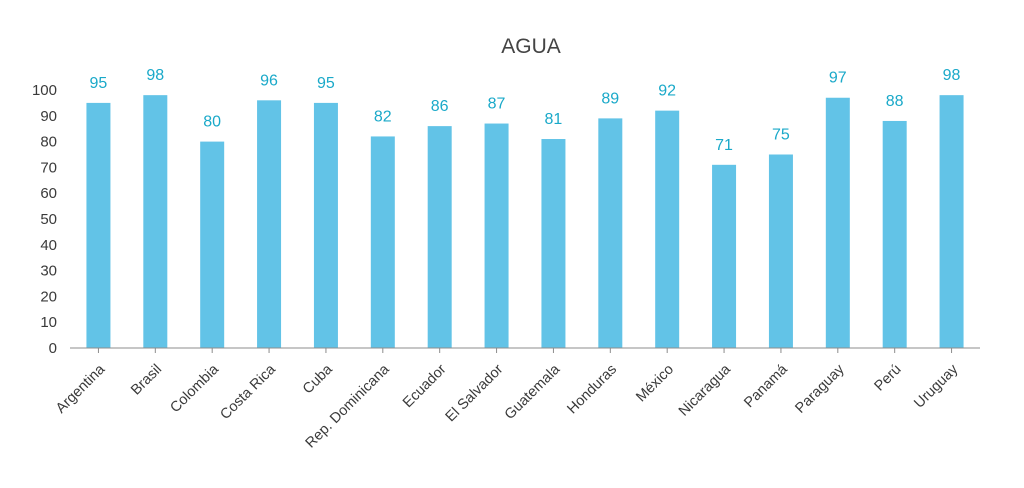 The height and width of the screenshot is (488, 1024). I want to click on y-axis: 0 10 20 30 40 50 60 70 80 90 100, so click(44, 219).